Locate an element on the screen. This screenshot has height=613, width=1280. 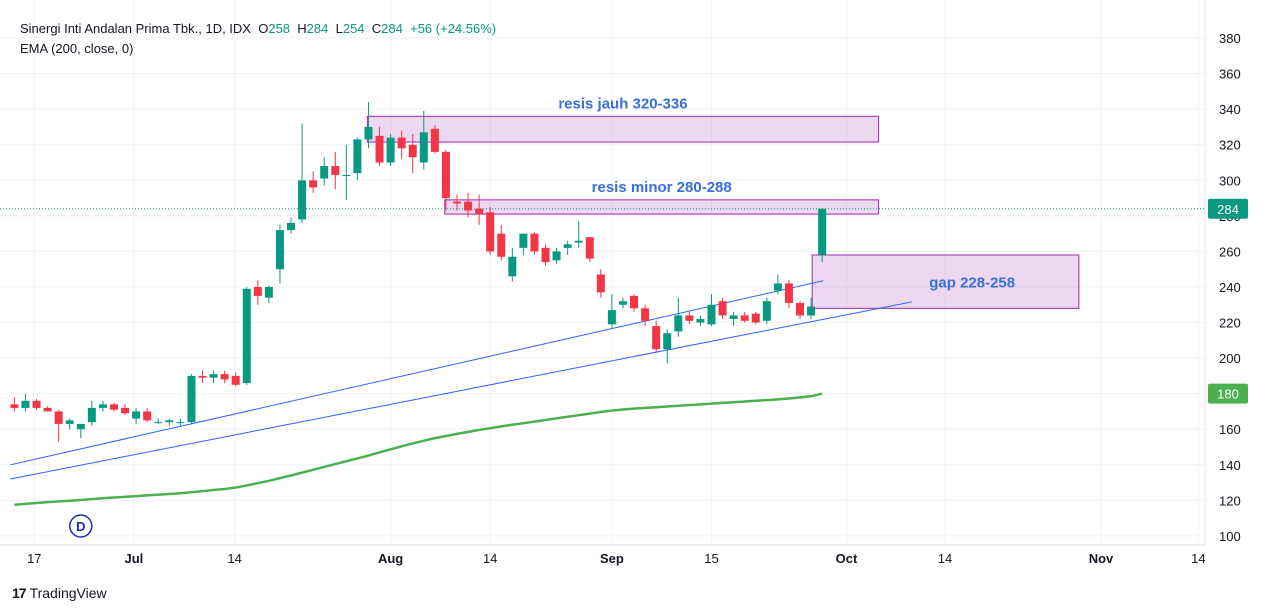
x-tick-label: Nov is located at coordinates (1101, 558).